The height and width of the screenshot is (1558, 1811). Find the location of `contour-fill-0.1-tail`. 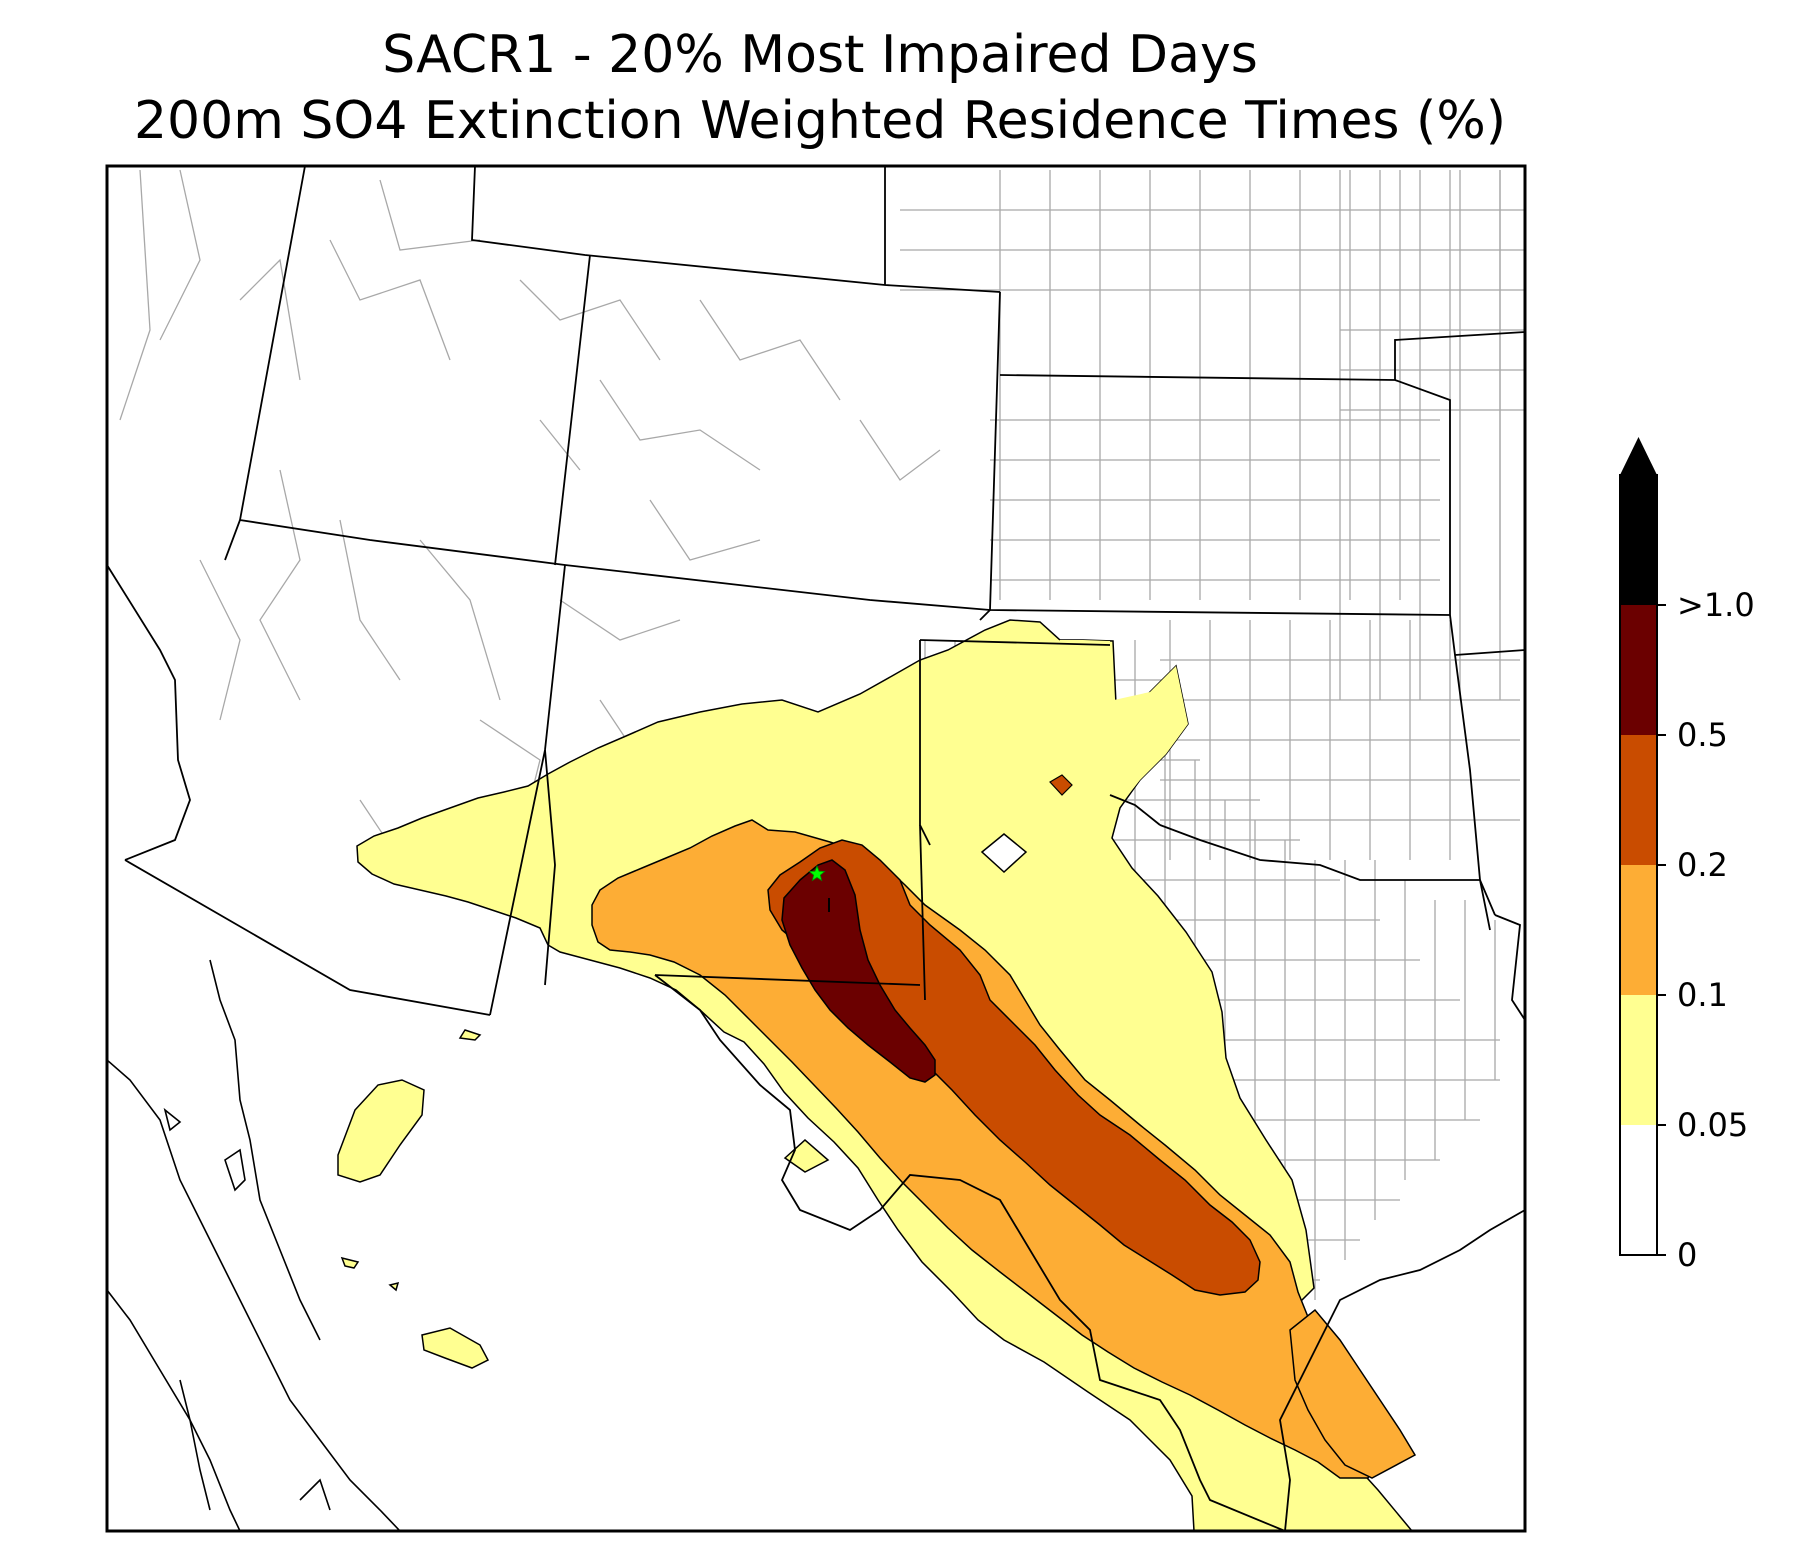

contour-fill-0.1-tail is located at coordinates (1353, 1393).